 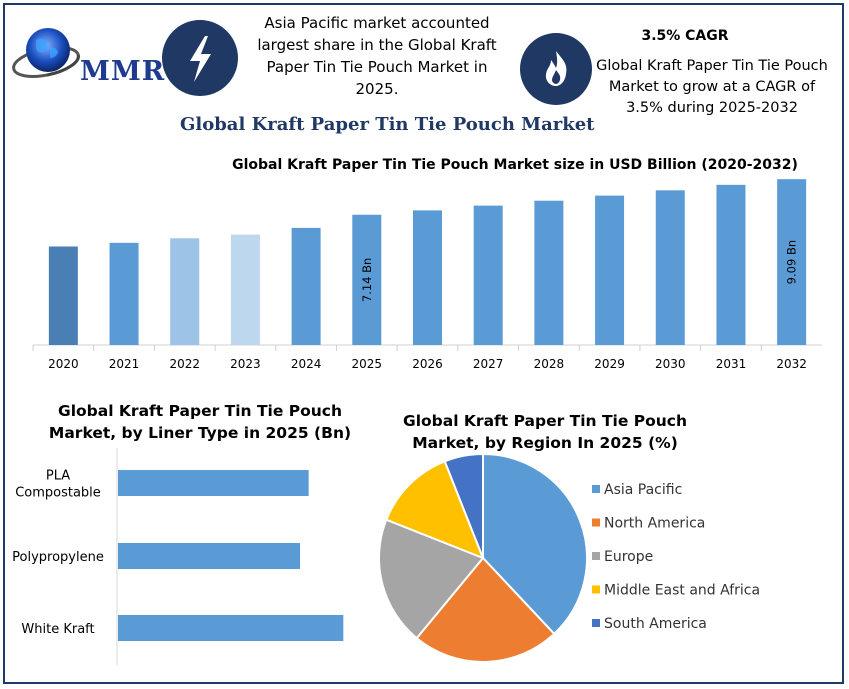 I want to click on info-left-line: 2025., so click(x=377, y=89).